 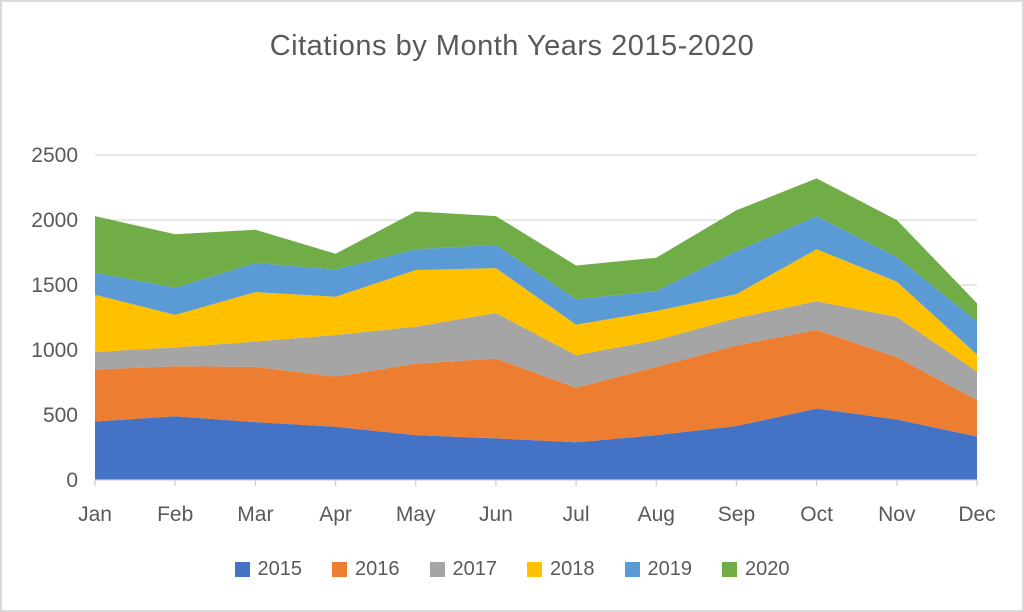 I want to click on y-tick-label-500: 500, so click(x=60, y=415).